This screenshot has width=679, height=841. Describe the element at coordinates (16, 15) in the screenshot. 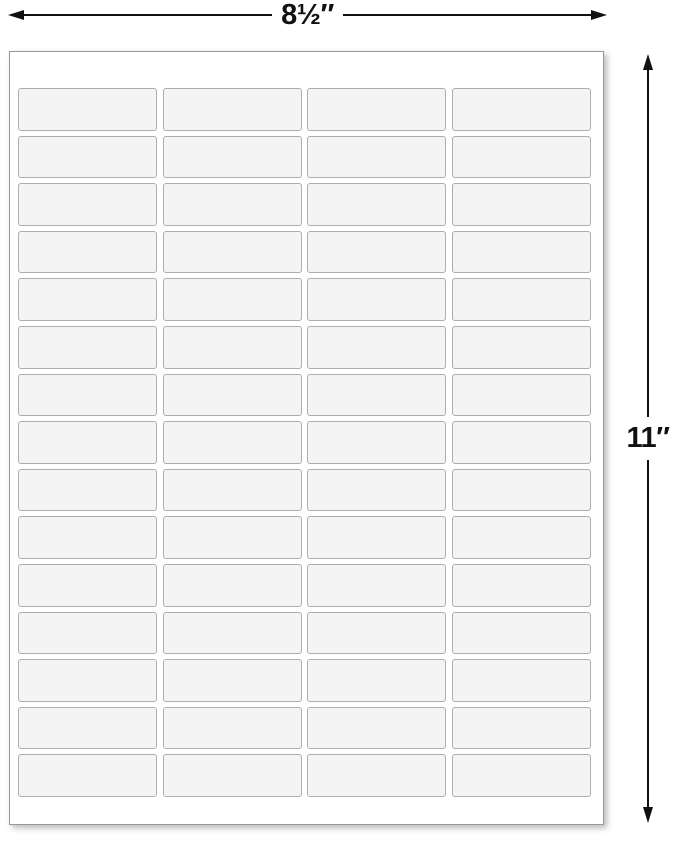

I see `arrowhead-left-icon` at that location.